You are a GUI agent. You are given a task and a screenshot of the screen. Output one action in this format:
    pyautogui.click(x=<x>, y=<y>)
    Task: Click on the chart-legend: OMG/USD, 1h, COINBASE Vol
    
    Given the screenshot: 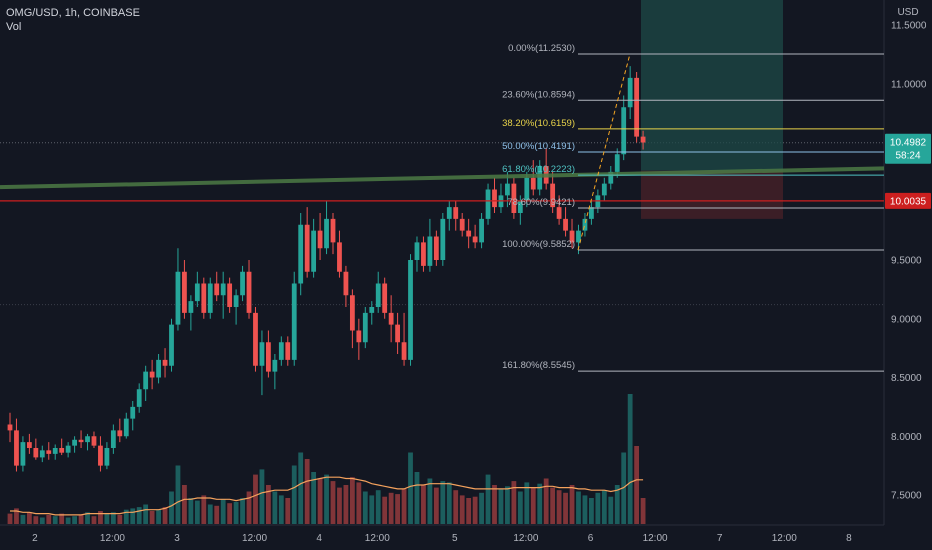 What is the action you would take?
    pyautogui.click(x=73, y=20)
    